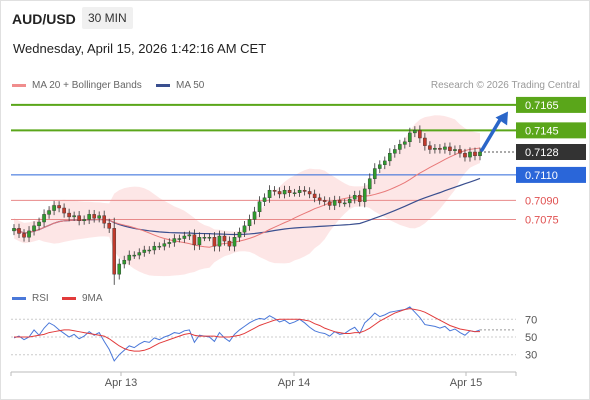  What do you see at coordinates (505, 85) in the screenshot?
I see `research-credit: Research © 2026 Trading Central` at bounding box center [505, 85].